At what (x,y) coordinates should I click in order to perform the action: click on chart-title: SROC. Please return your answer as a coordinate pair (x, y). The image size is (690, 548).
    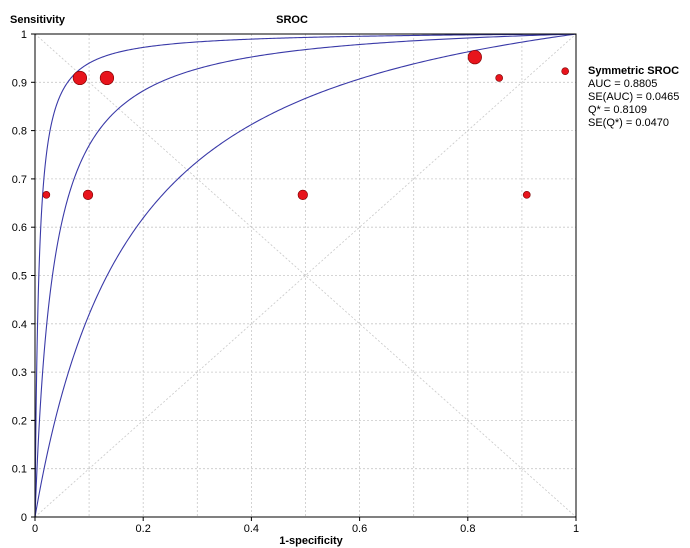
    Looking at the image, I should click on (292, 20).